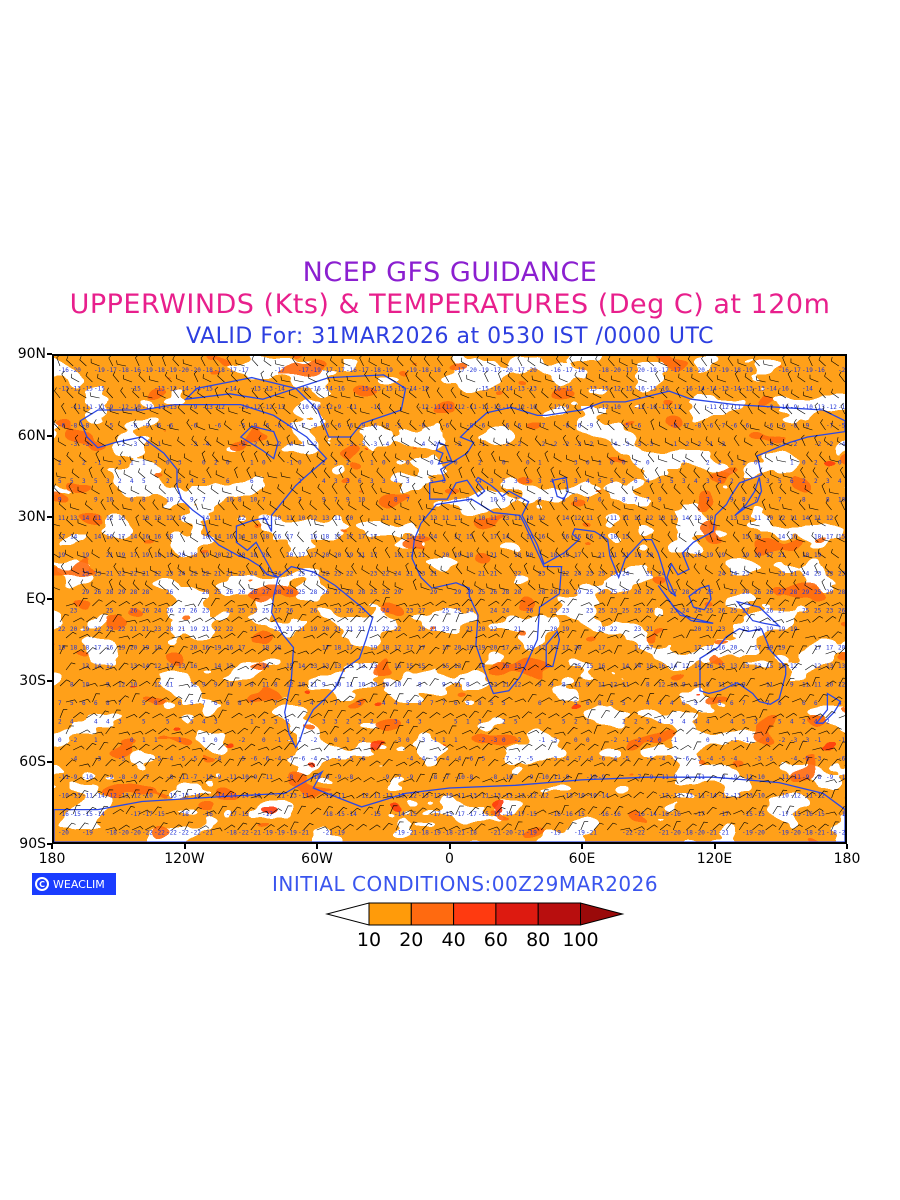 Image resolution: width=900 pixels, height=1200 pixels. What do you see at coordinates (350, 444) in the screenshot?
I see `isotherm-label: -3` at bounding box center [350, 444].